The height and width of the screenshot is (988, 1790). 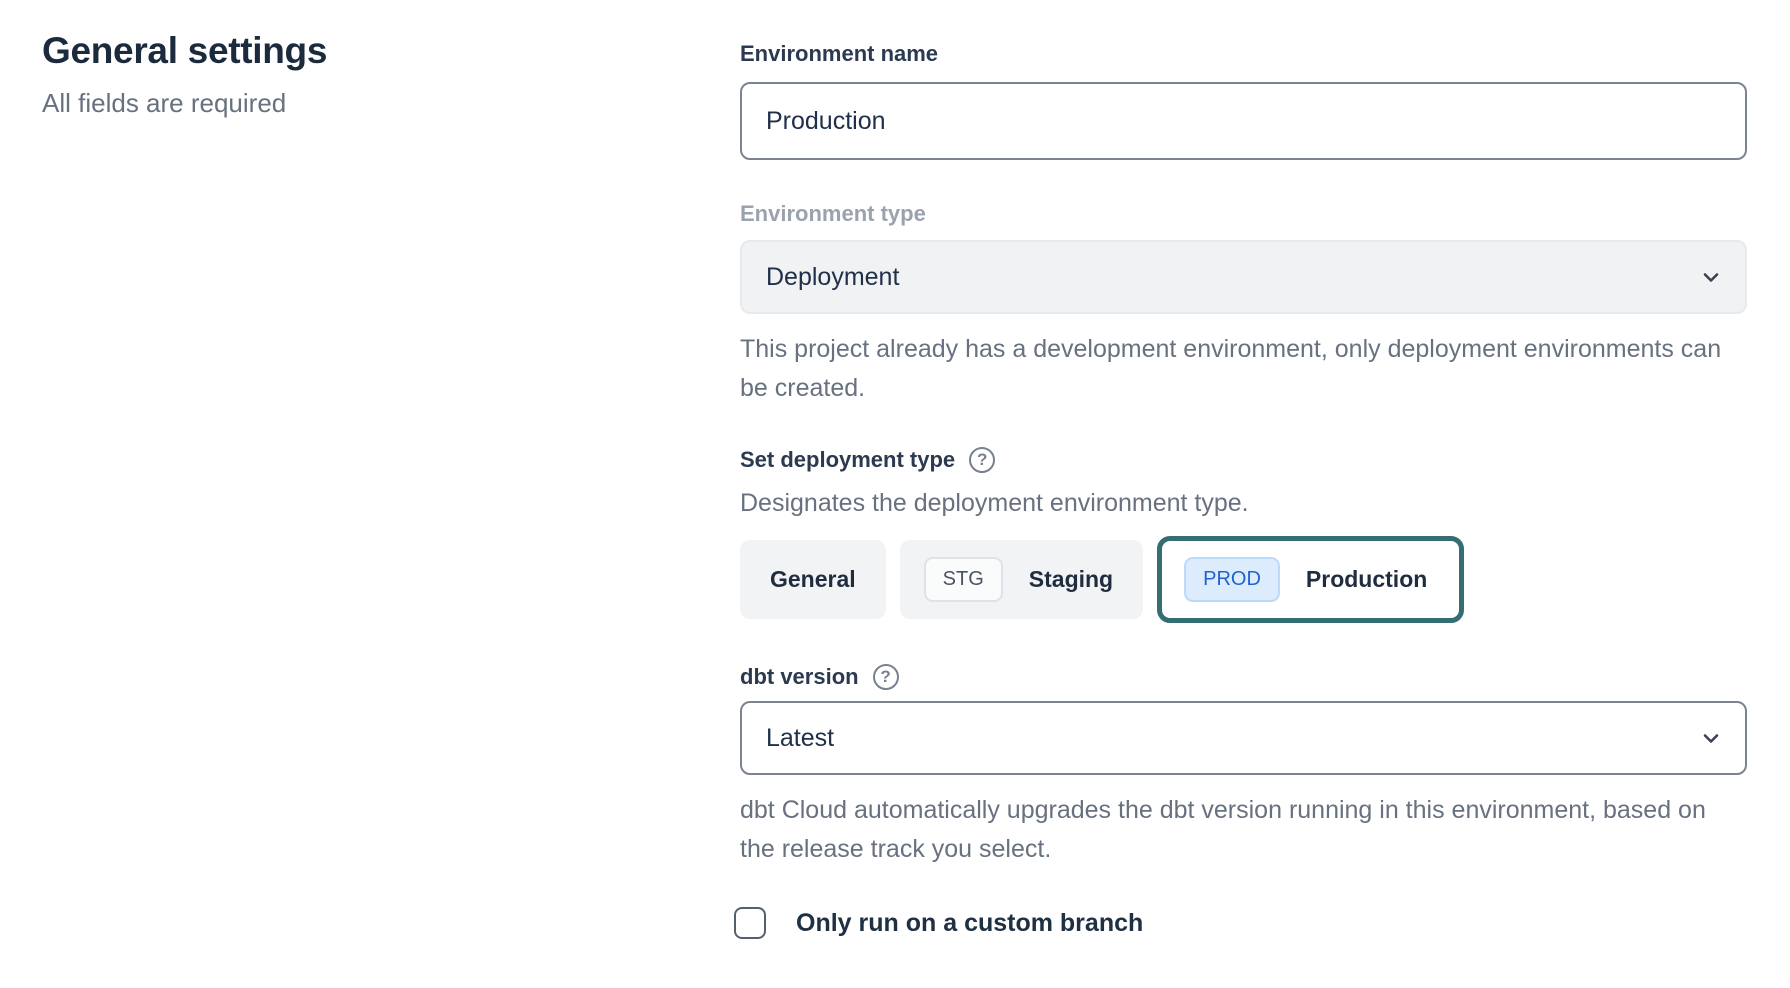 What do you see at coordinates (1243, 460) in the screenshot?
I see `deployment-type-label-row: Set deployment type ?` at bounding box center [1243, 460].